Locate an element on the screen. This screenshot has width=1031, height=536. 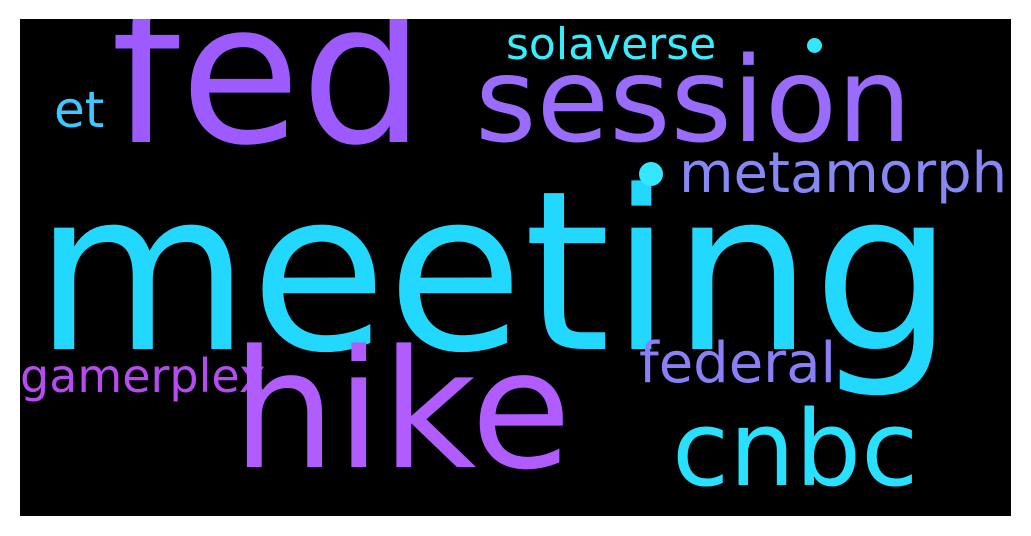
word-solaverse: solaverse is located at coordinates (611, 44).